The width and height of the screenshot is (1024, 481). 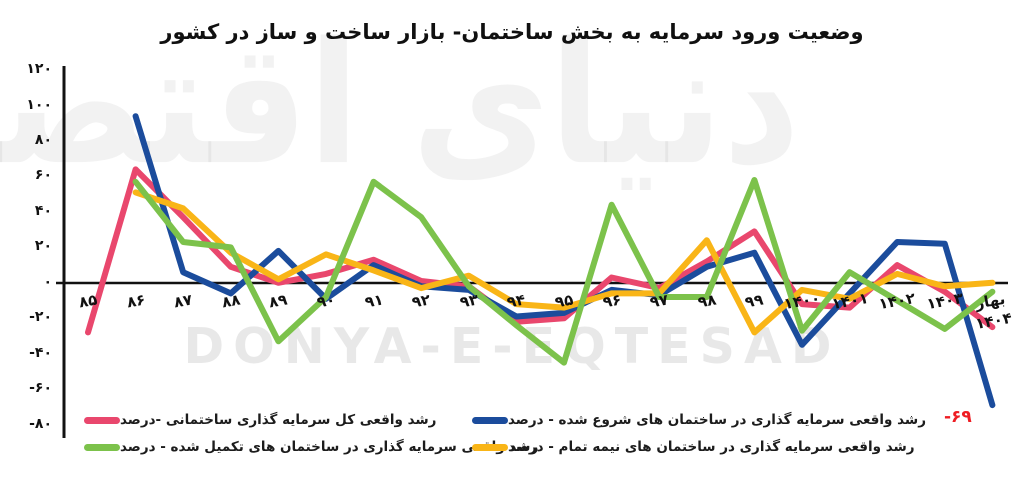 What do you see at coordinates (278, 420) in the screenshot?
I see `legend-label-total: رشد واقعی کل سرمایه گذاری ساختمانی -درصد` at bounding box center [278, 420].